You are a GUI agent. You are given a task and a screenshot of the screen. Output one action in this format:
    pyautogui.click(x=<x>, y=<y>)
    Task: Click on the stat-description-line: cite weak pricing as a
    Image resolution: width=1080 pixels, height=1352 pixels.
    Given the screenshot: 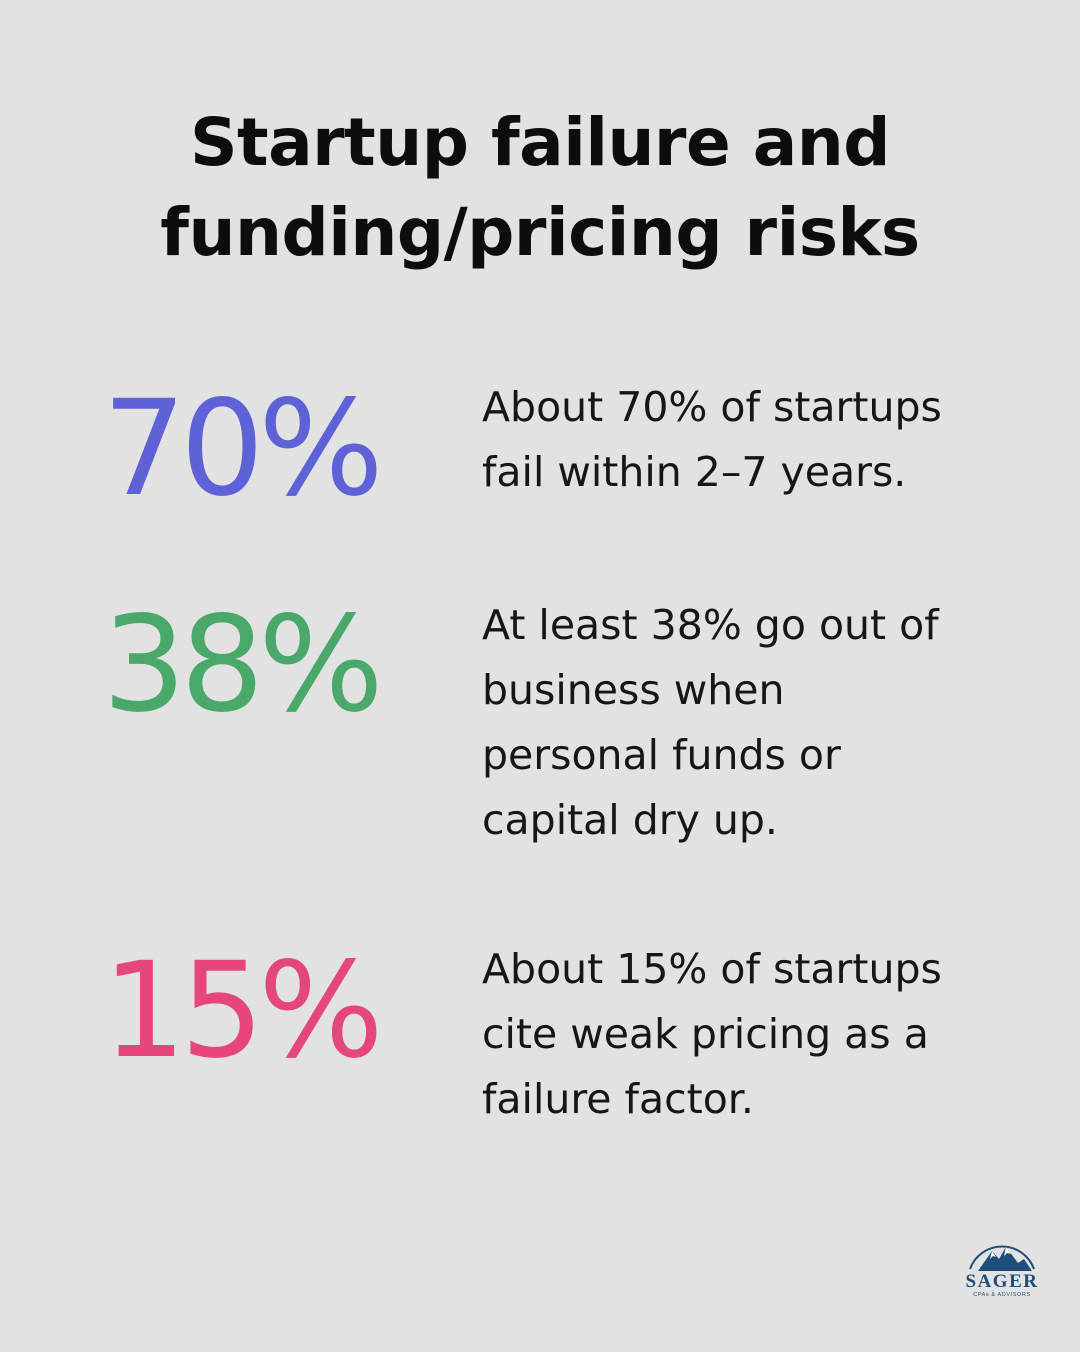 What is the action you would take?
    pyautogui.click(x=705, y=1034)
    